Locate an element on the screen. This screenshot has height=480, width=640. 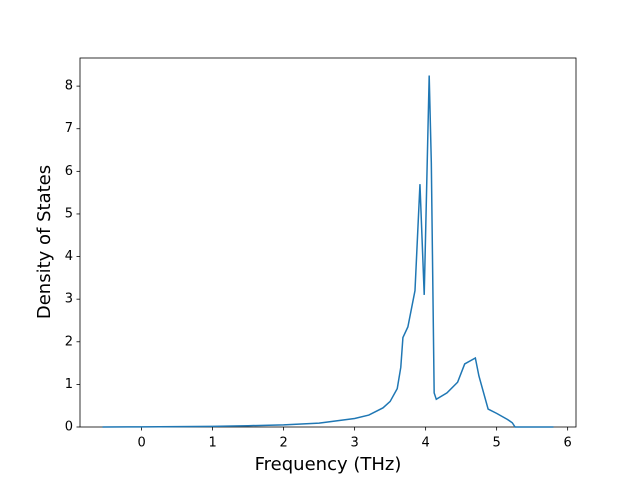
y-tick-label: 5 is located at coordinates (69, 213).